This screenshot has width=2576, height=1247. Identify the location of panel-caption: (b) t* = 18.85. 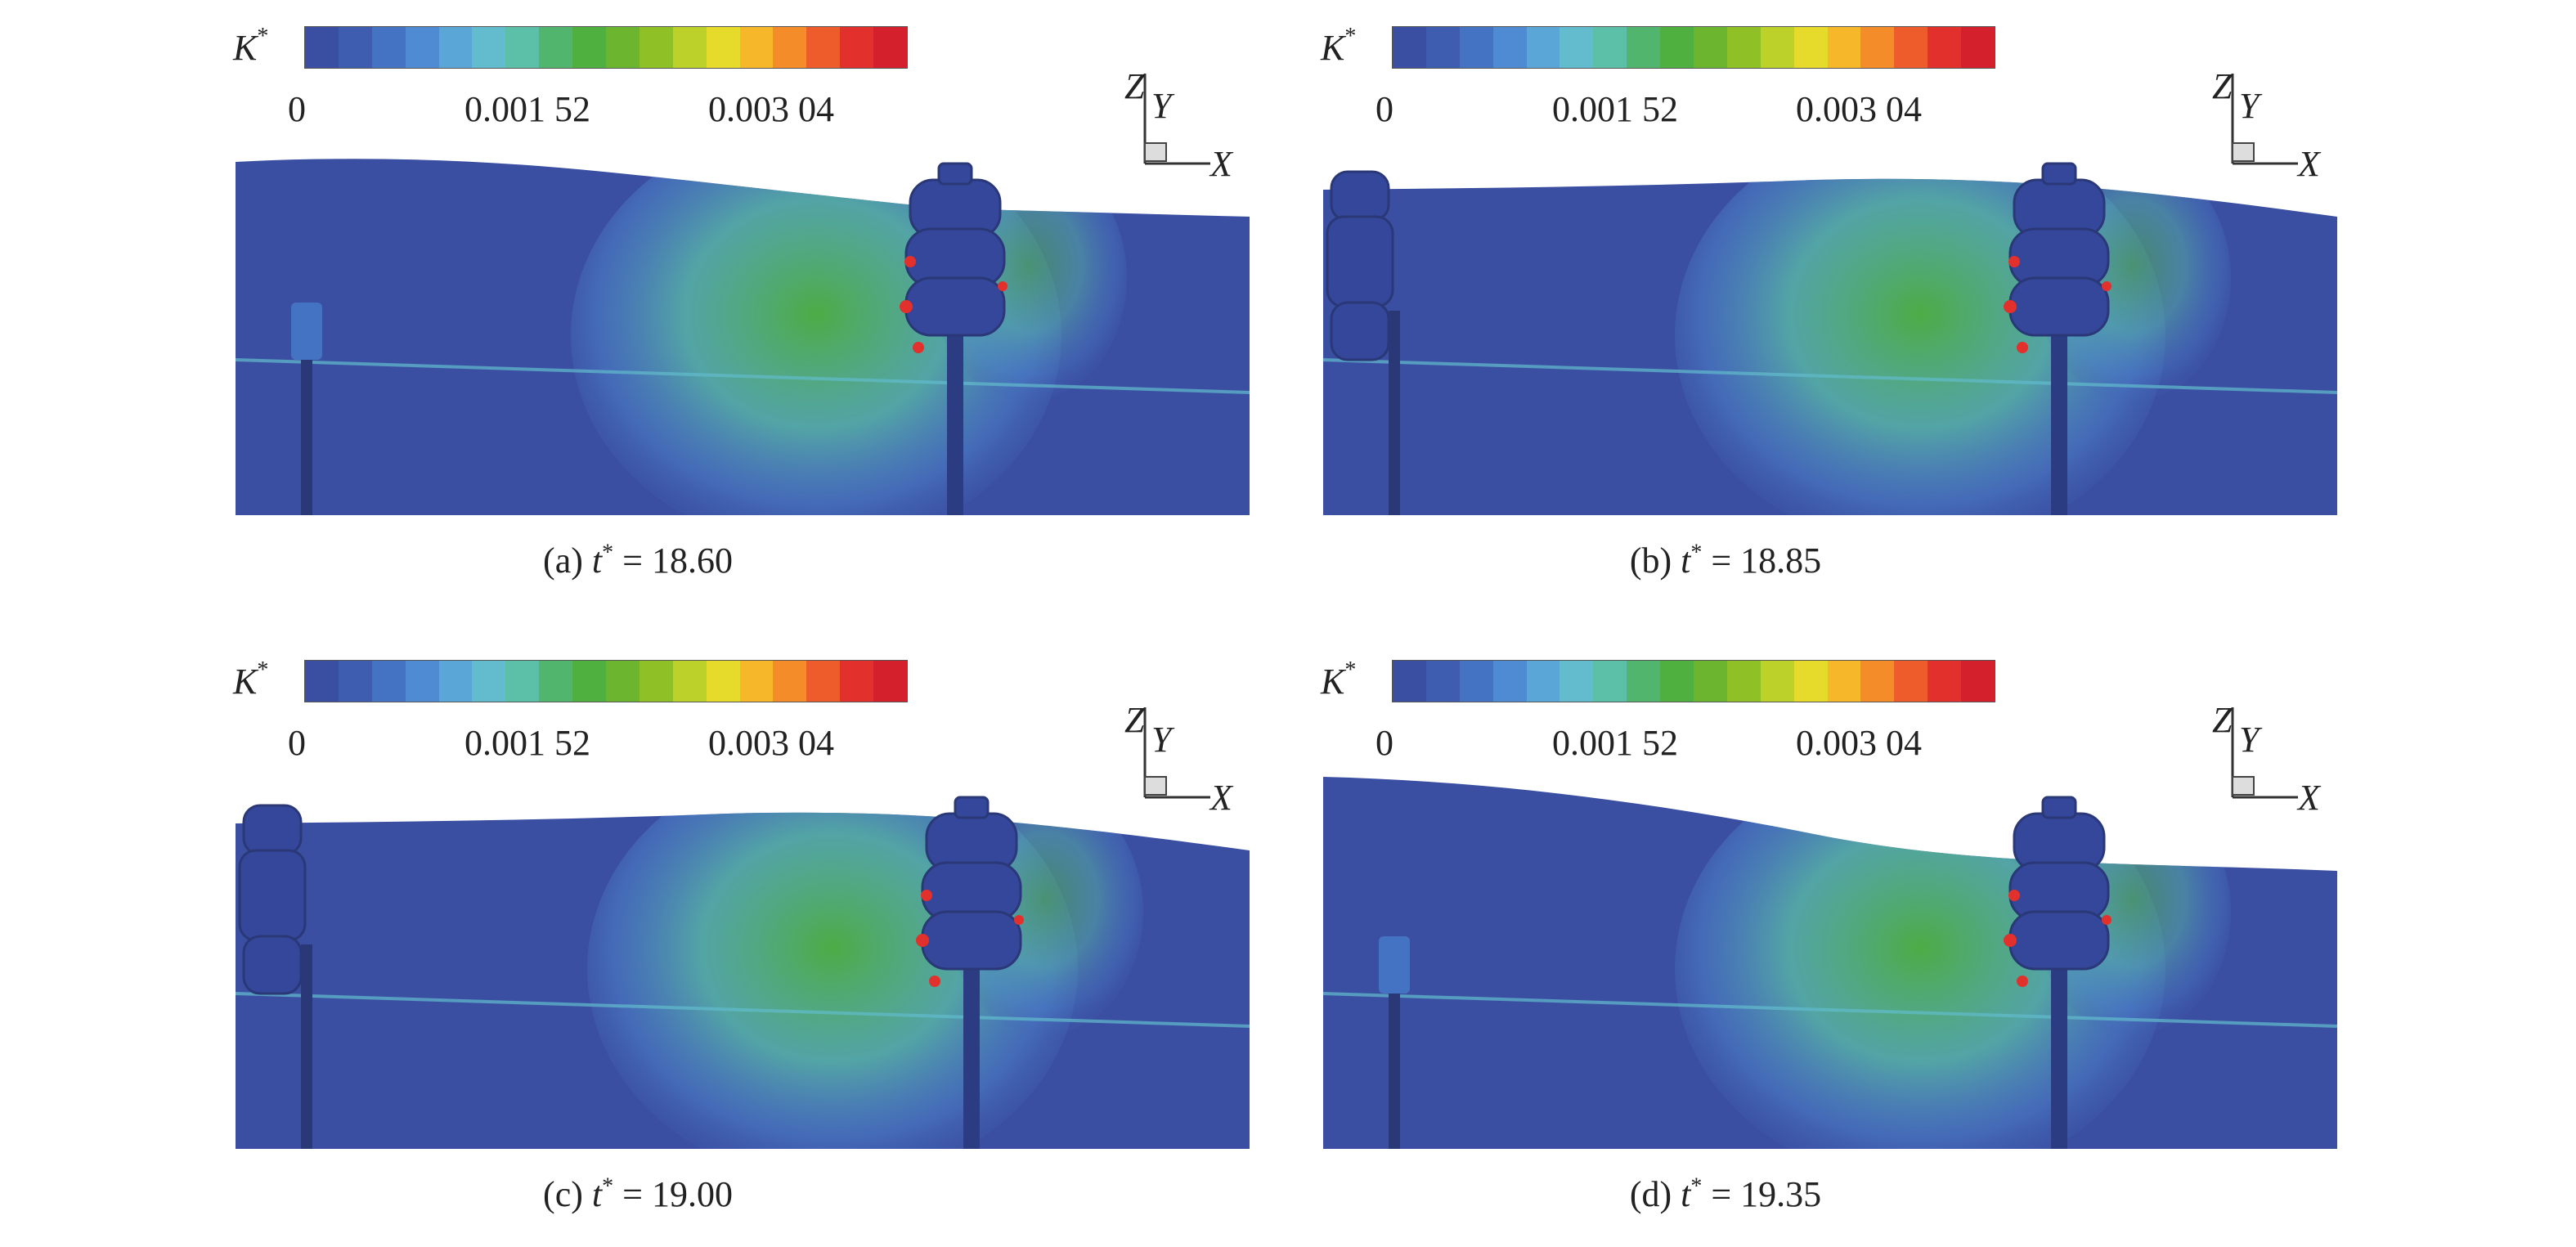
(1725, 560).